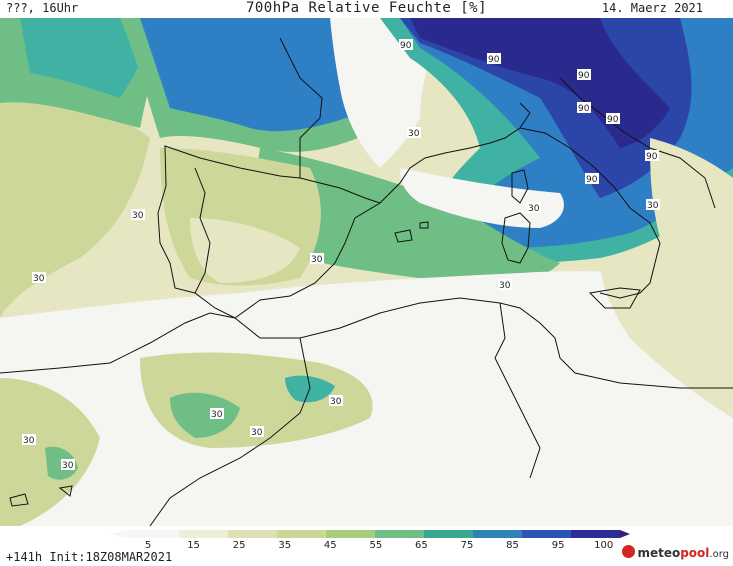 The image size is (733, 566). What do you see at coordinates (376, 545) in the screenshot?
I see `colorbar-tick-label: 55` at bounding box center [376, 545].